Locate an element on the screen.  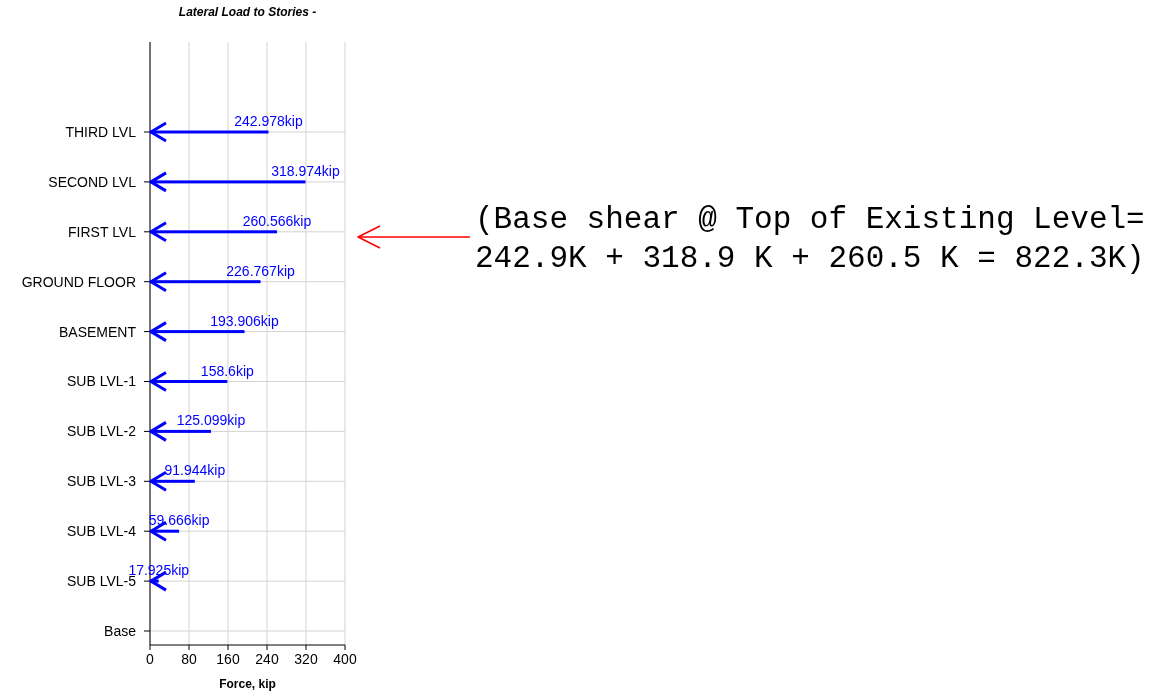
x-tick-label: 0 is located at coordinates (150, 659).